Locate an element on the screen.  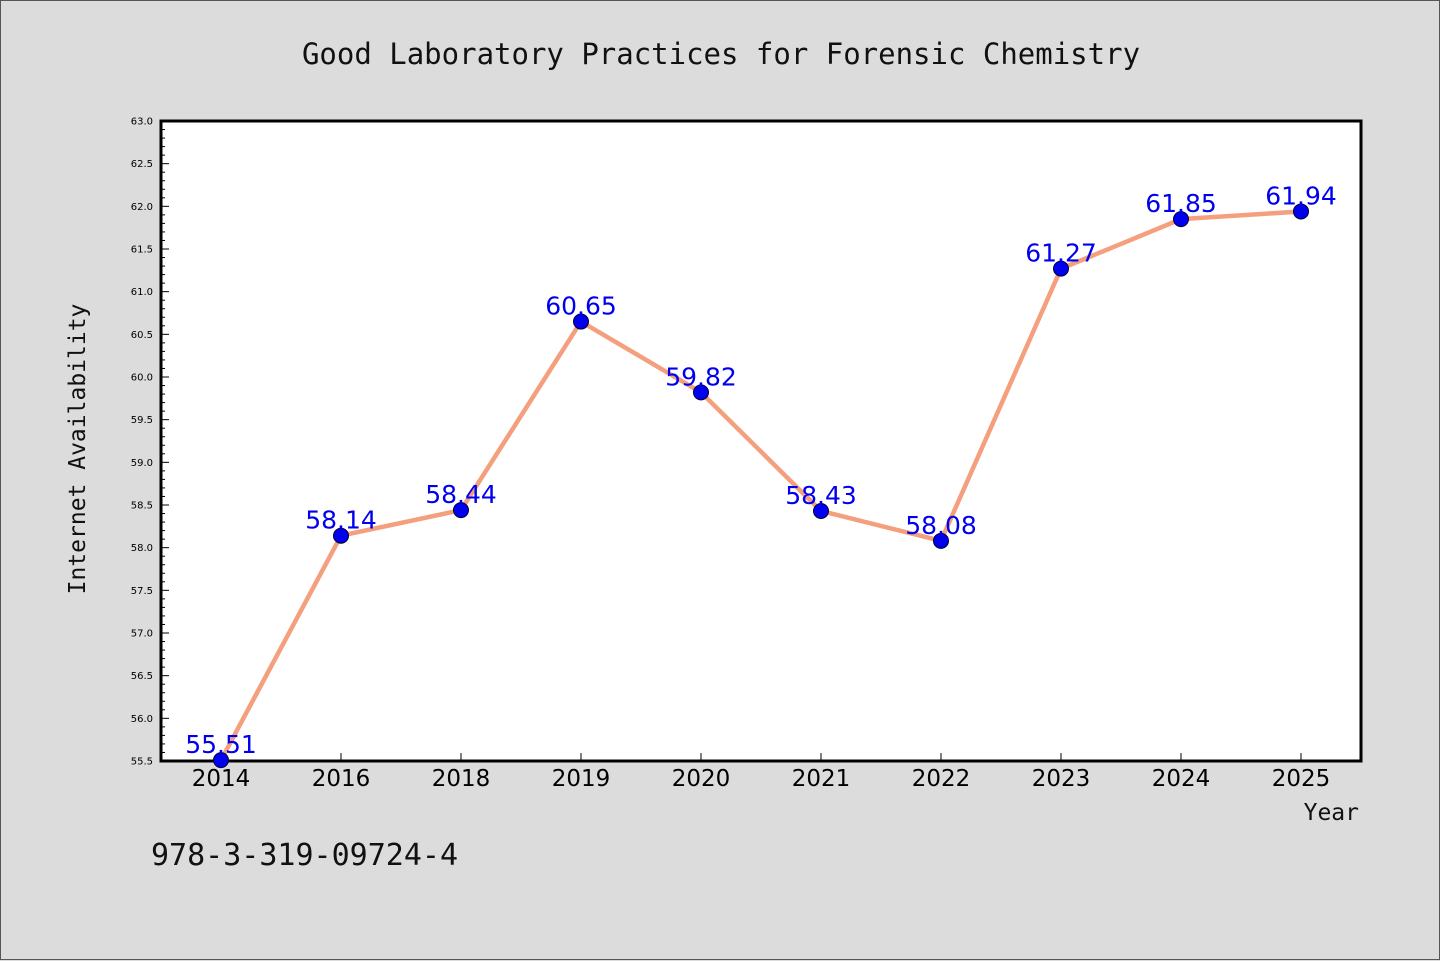
data-label: 60.65 is located at coordinates (581, 306).